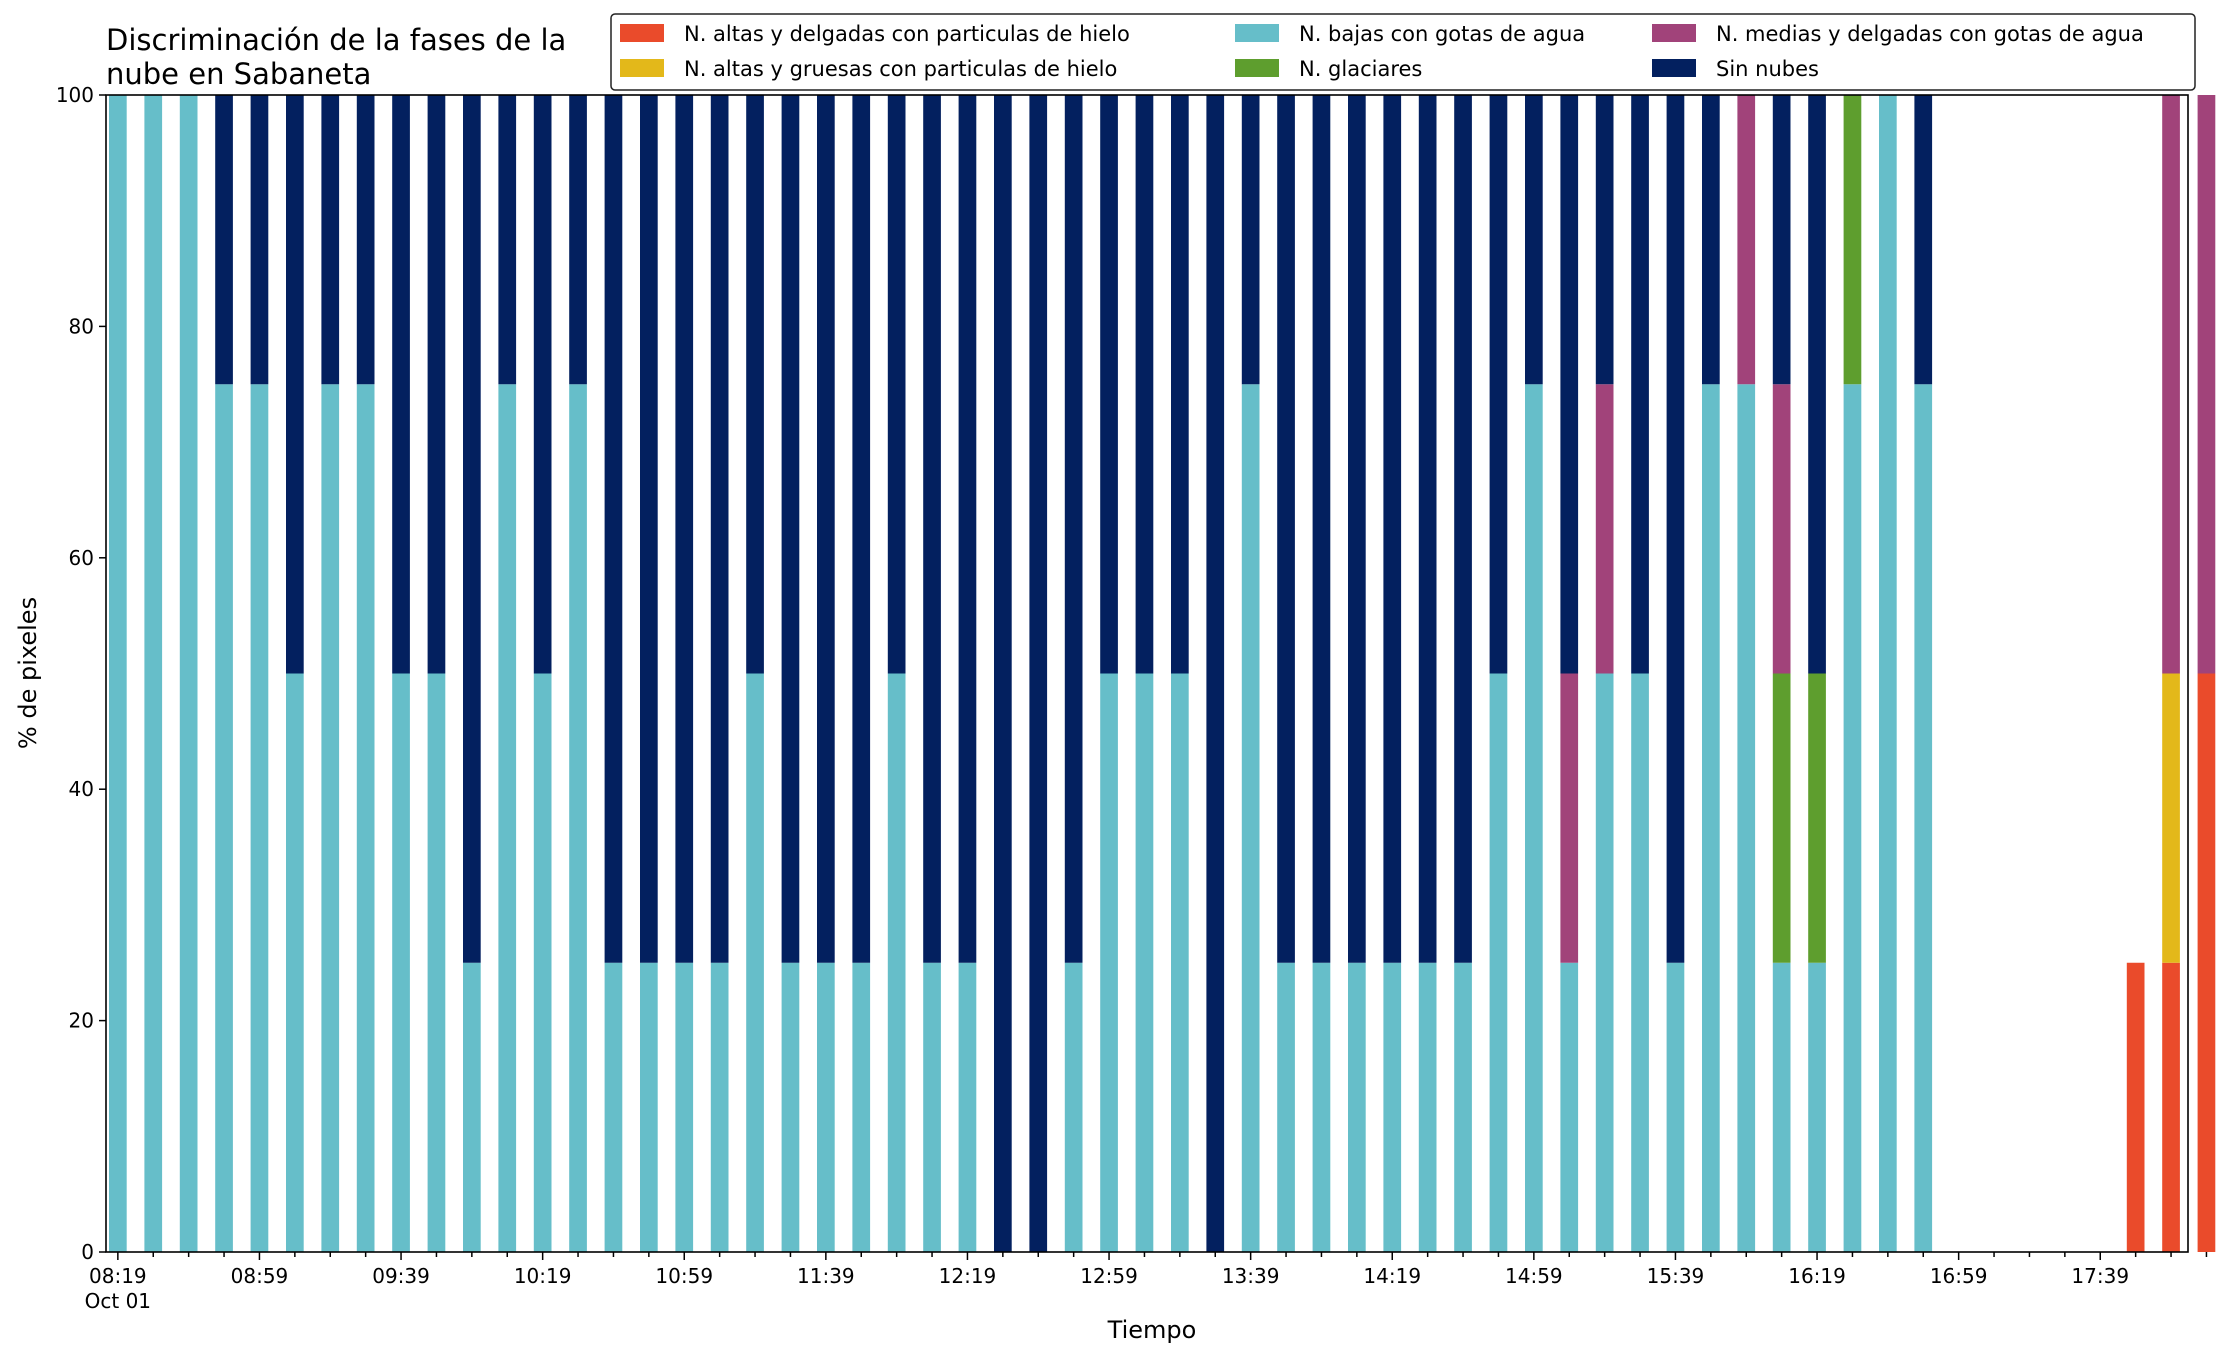  I want to click on x-tick-label-10: 14:59, so click(1534, 1276).